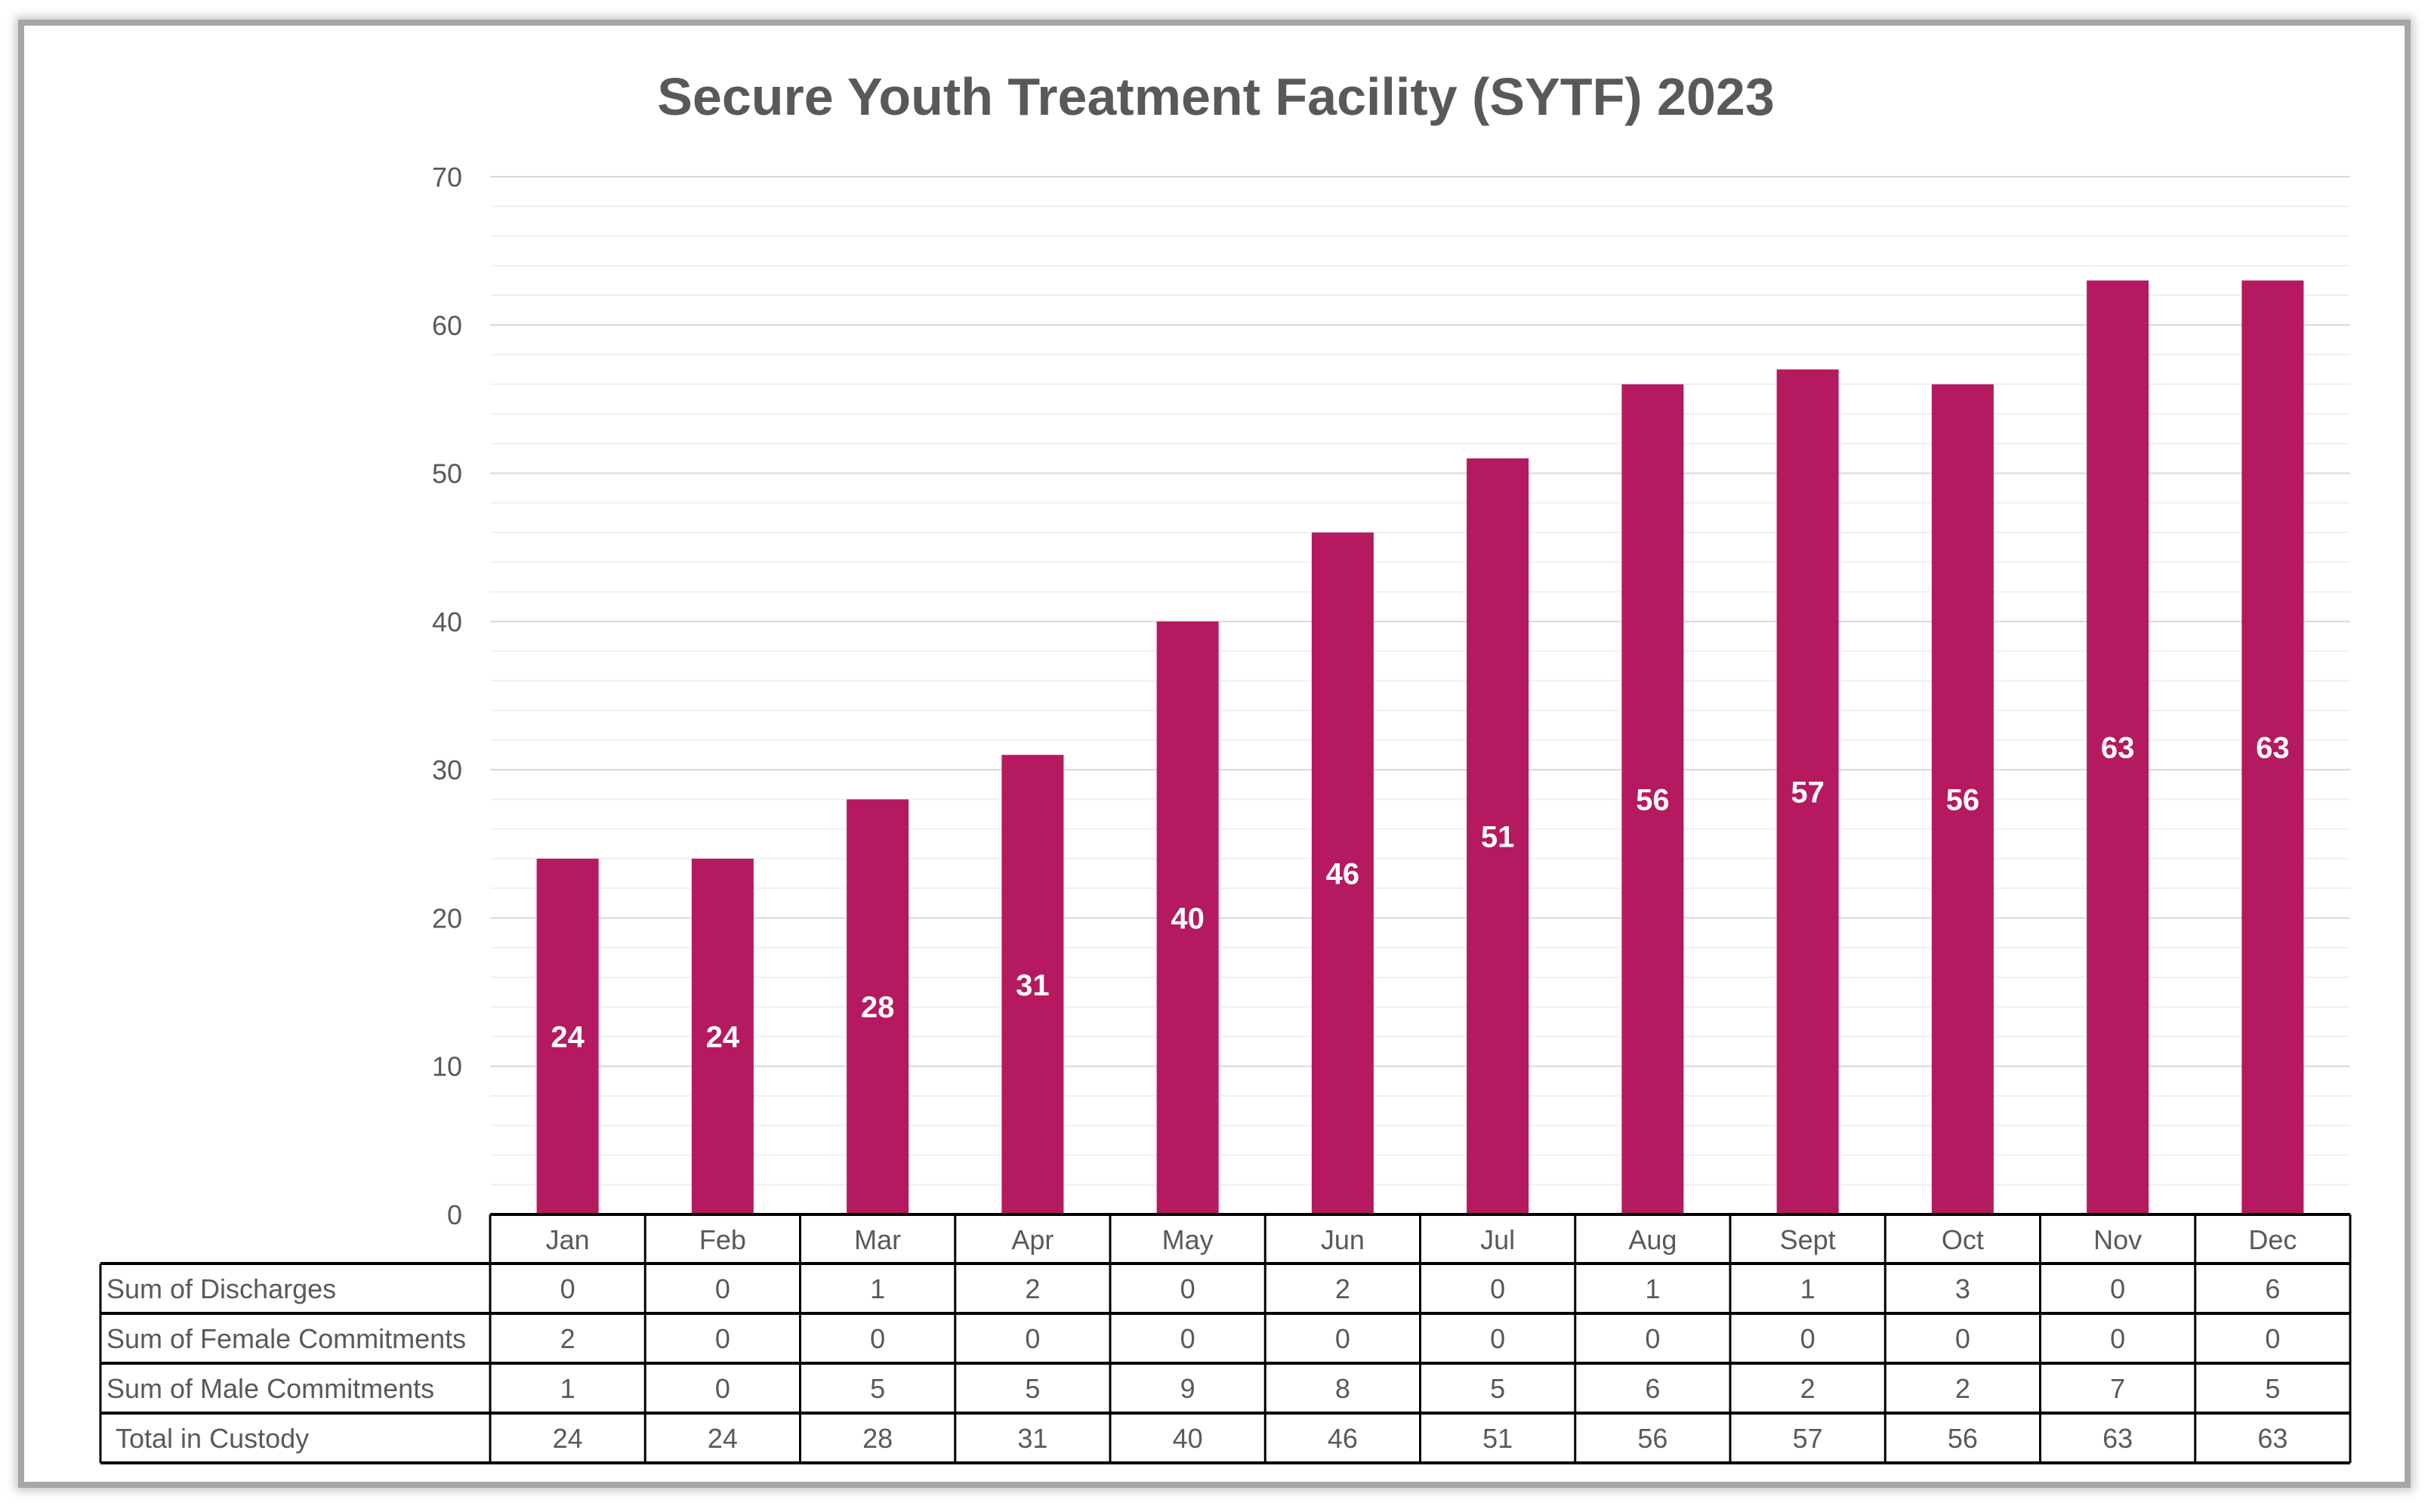 Image resolution: width=2431 pixels, height=1512 pixels. I want to click on bar-apr, so click(1033, 984).